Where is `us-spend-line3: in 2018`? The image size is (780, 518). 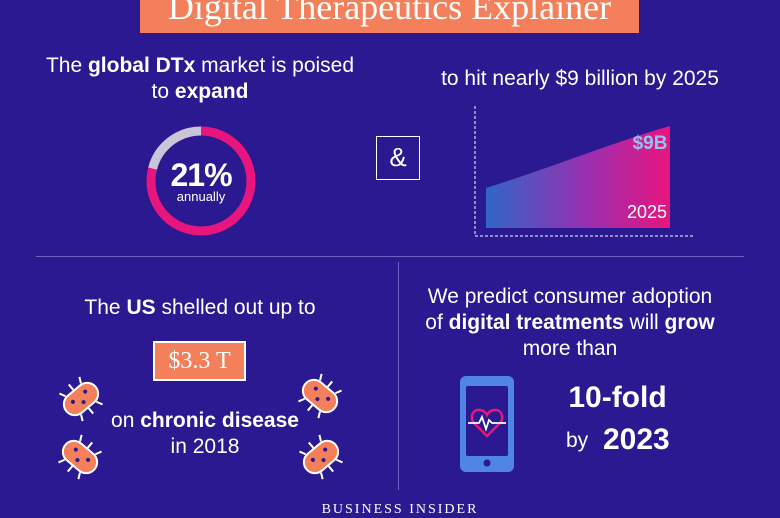 us-spend-line3: in 2018 is located at coordinates (205, 446).